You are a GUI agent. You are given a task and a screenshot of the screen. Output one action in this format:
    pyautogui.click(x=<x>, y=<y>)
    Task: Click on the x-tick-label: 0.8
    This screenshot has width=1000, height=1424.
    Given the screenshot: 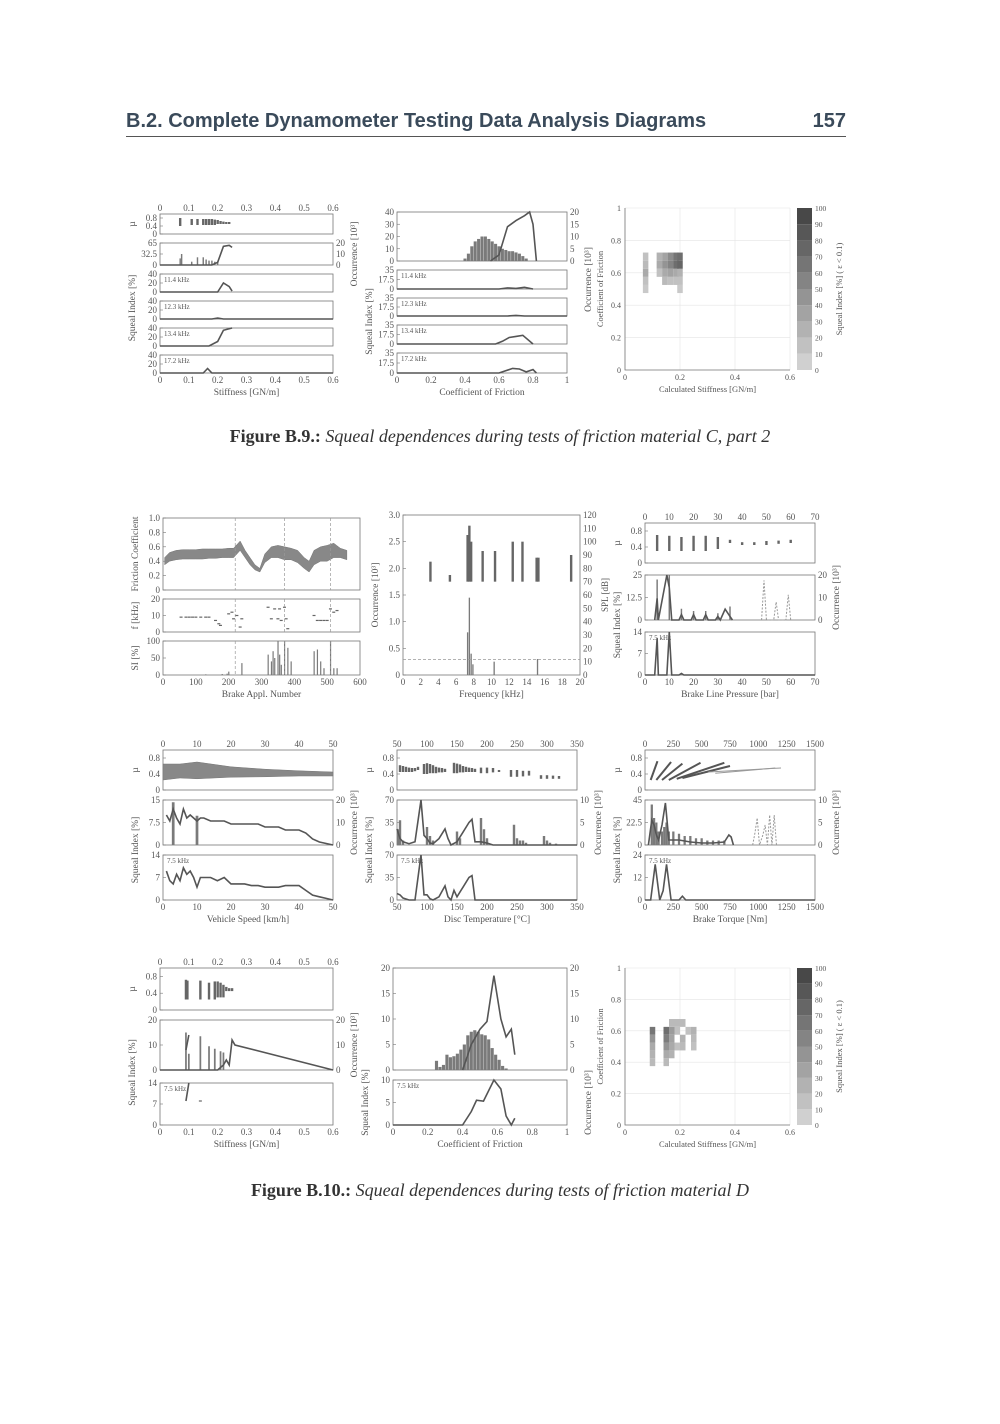 What is the action you would take?
    pyautogui.click(x=533, y=380)
    